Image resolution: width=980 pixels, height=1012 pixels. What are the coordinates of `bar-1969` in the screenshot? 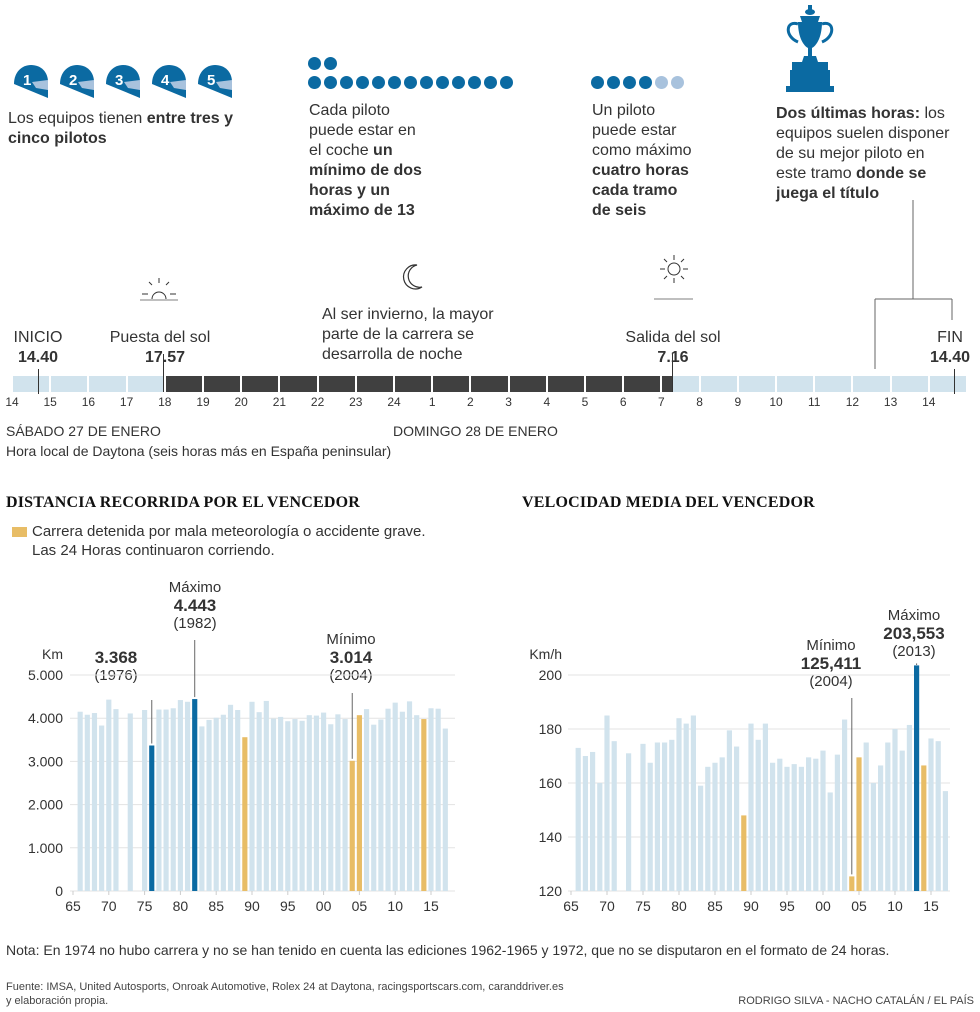 It's located at (102, 808).